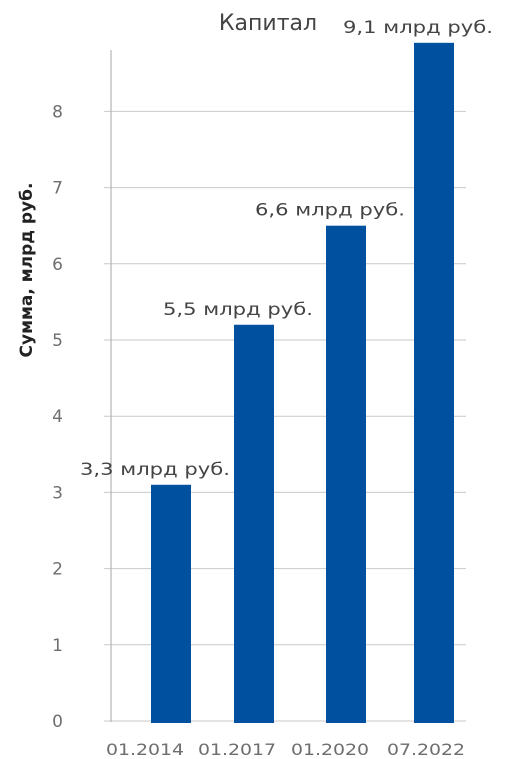 Image resolution: width=521 pixels, height=759 pixels. Describe the element at coordinates (57, 493) in the screenshot. I see `y-tick-label-3: 3` at that location.